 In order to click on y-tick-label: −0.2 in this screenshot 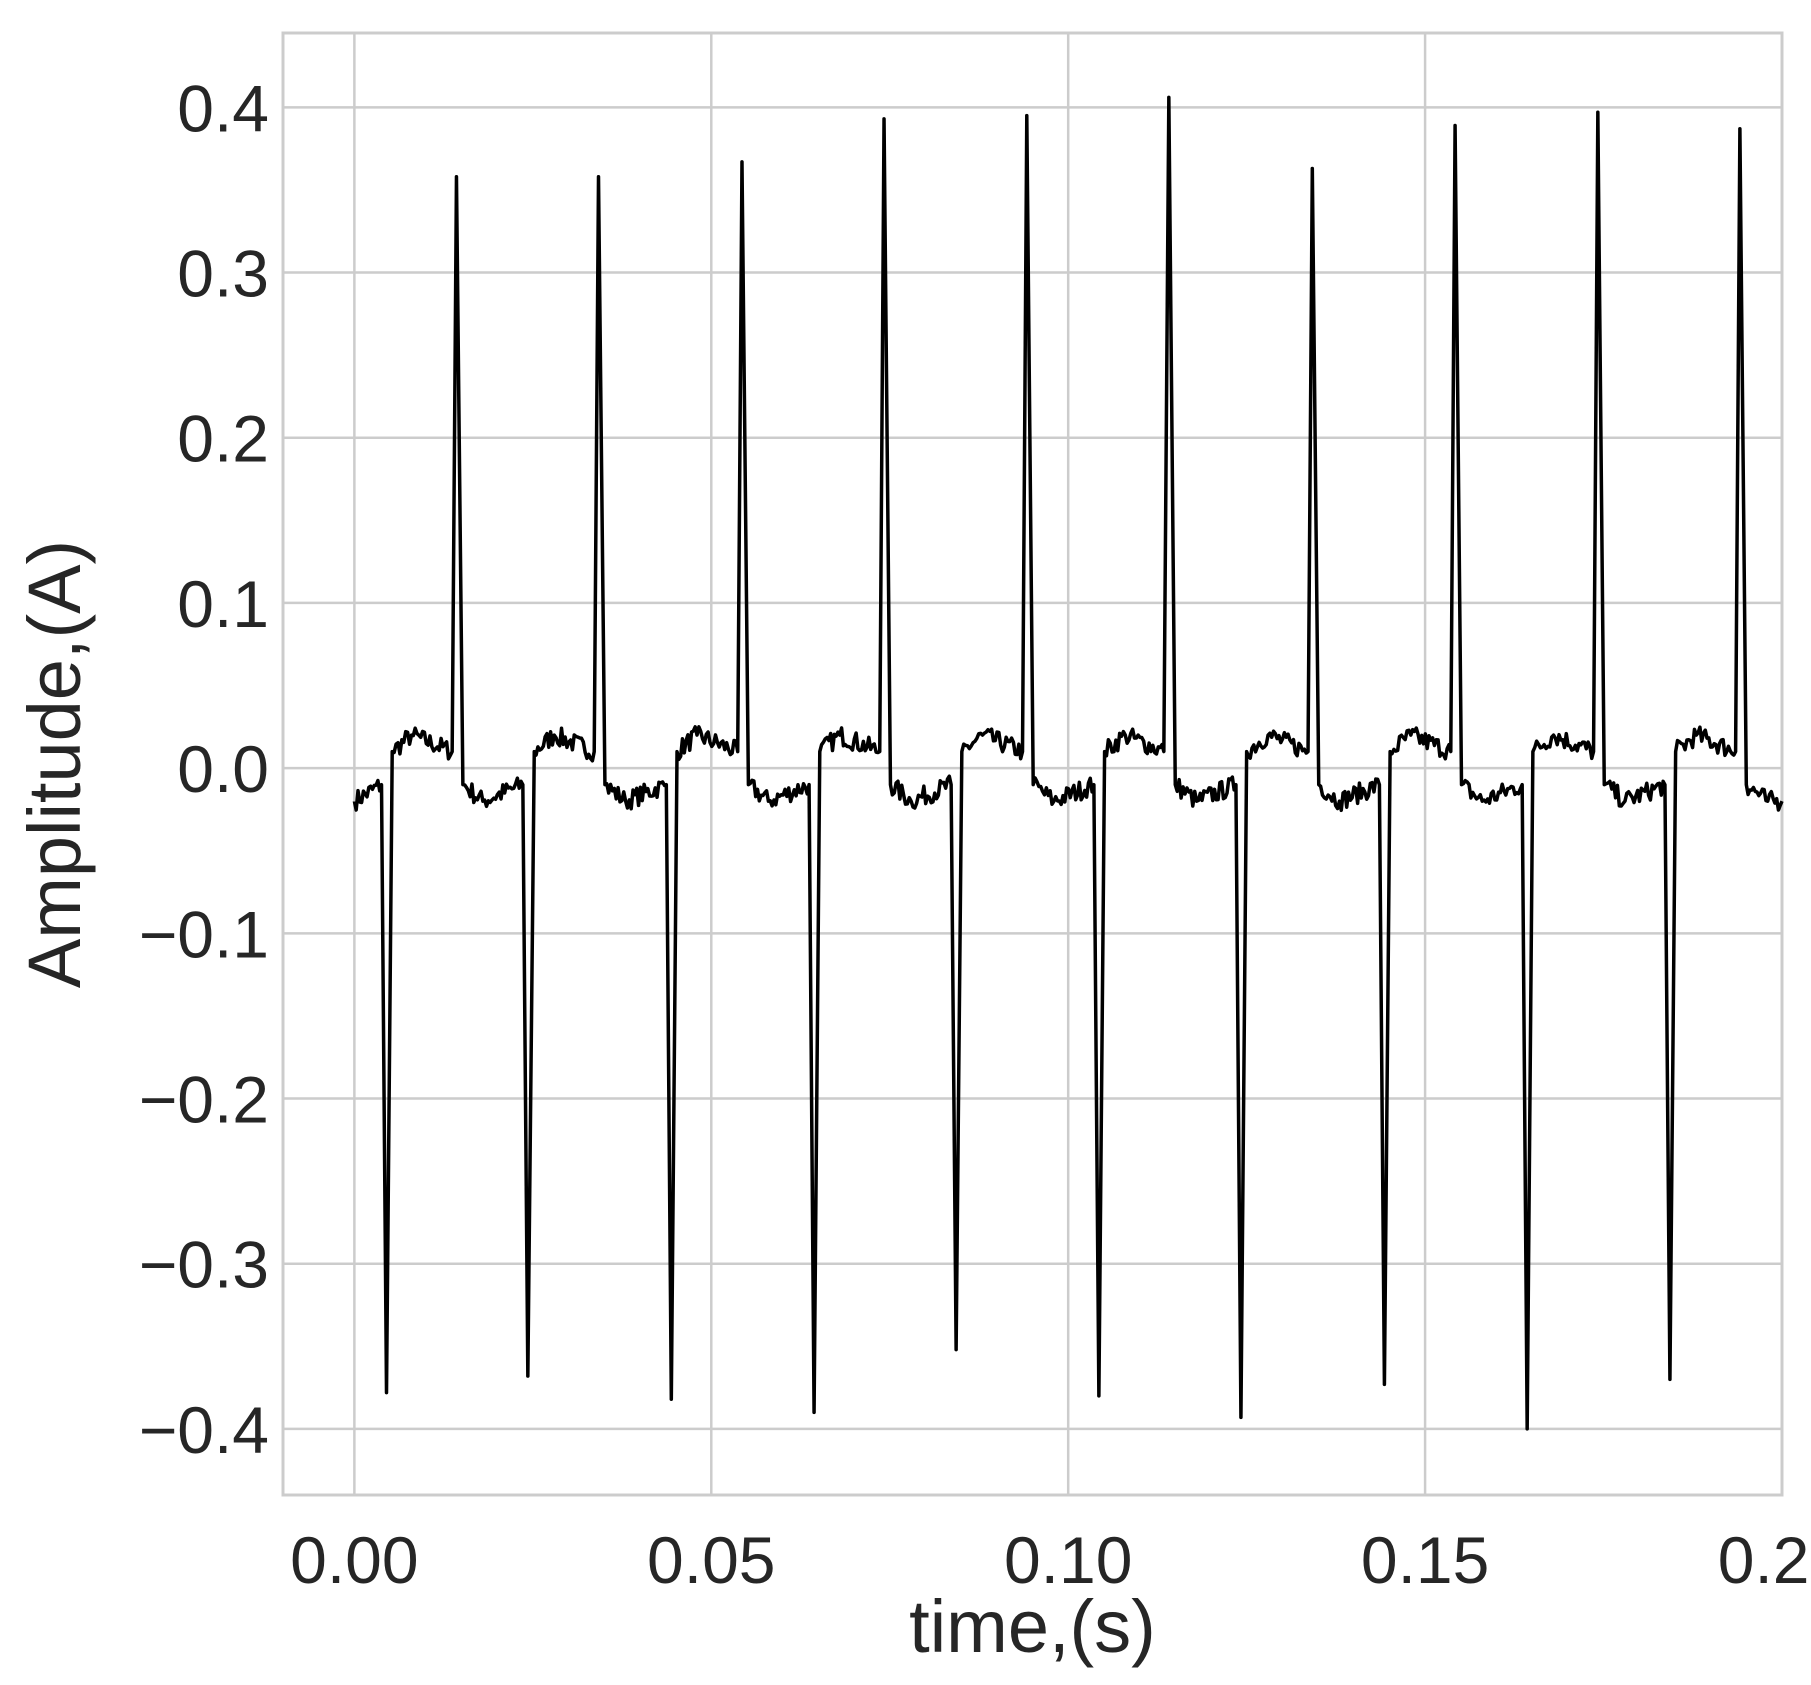, I will do `click(204, 1100)`.